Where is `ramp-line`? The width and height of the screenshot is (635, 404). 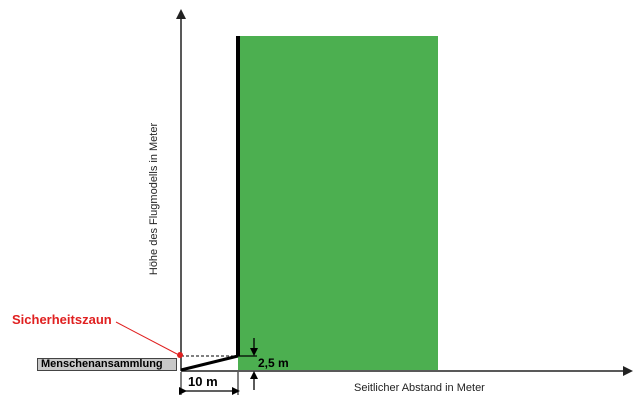 ramp-line is located at coordinates (209, 363).